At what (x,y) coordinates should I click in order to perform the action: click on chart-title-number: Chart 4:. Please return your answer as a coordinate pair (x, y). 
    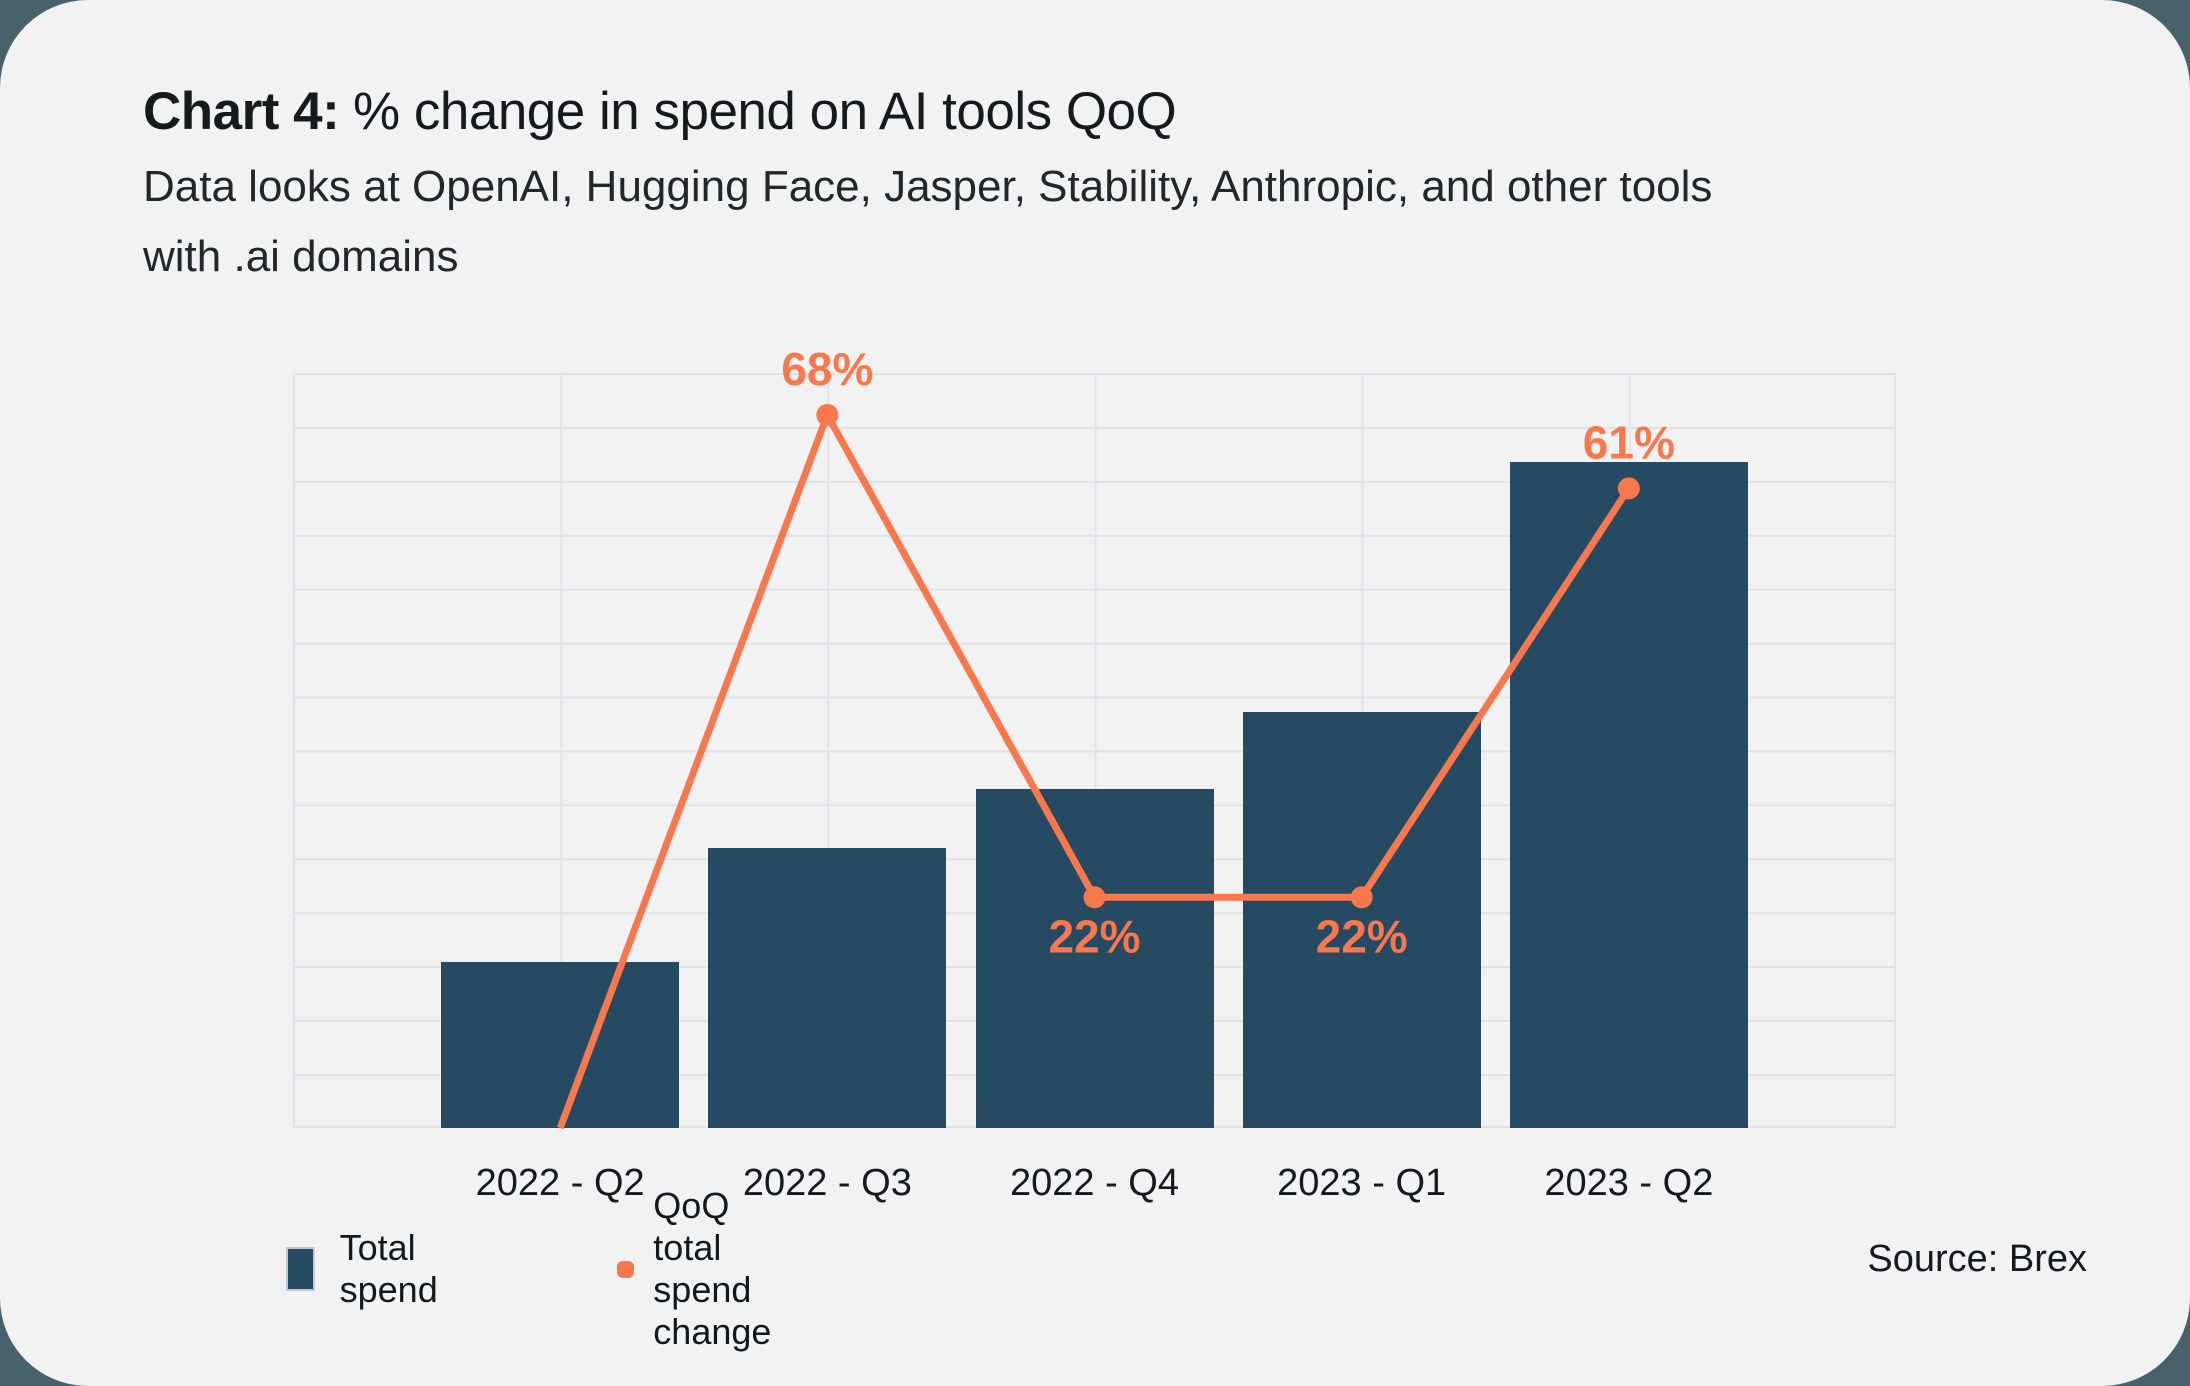
    Looking at the image, I should click on (241, 111).